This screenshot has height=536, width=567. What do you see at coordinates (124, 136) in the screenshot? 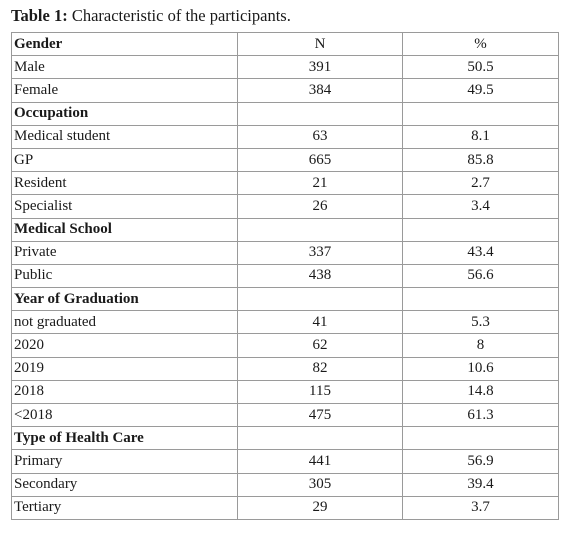
I see `row-label-cell: Medical student` at bounding box center [124, 136].